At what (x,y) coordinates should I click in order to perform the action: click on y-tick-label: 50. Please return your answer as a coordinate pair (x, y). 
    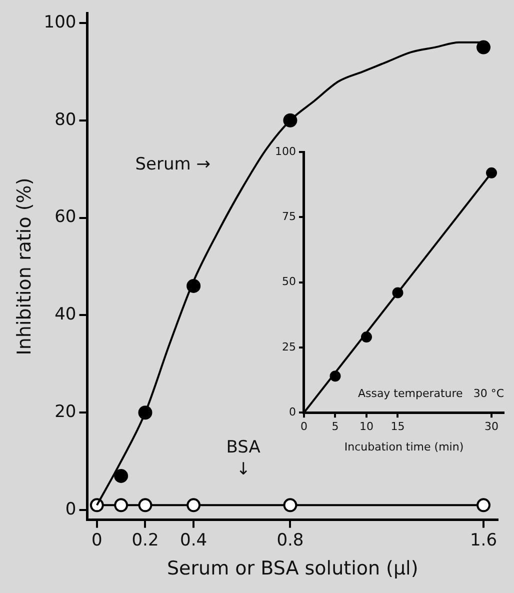
    Looking at the image, I should click on (289, 281).